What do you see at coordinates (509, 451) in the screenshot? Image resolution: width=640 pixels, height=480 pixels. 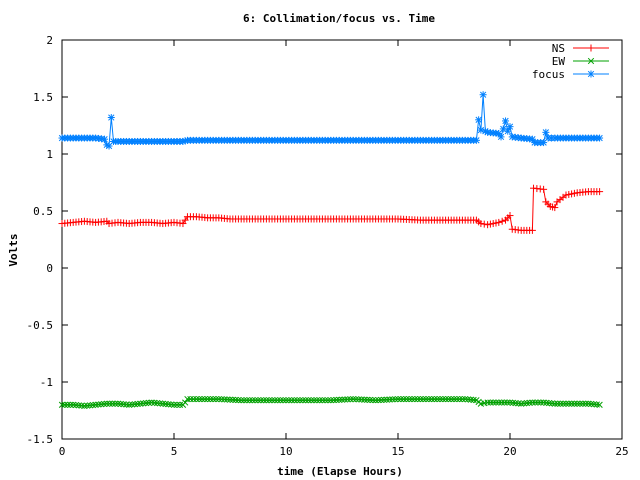 I see `x-tick-label: 20` at bounding box center [509, 451].